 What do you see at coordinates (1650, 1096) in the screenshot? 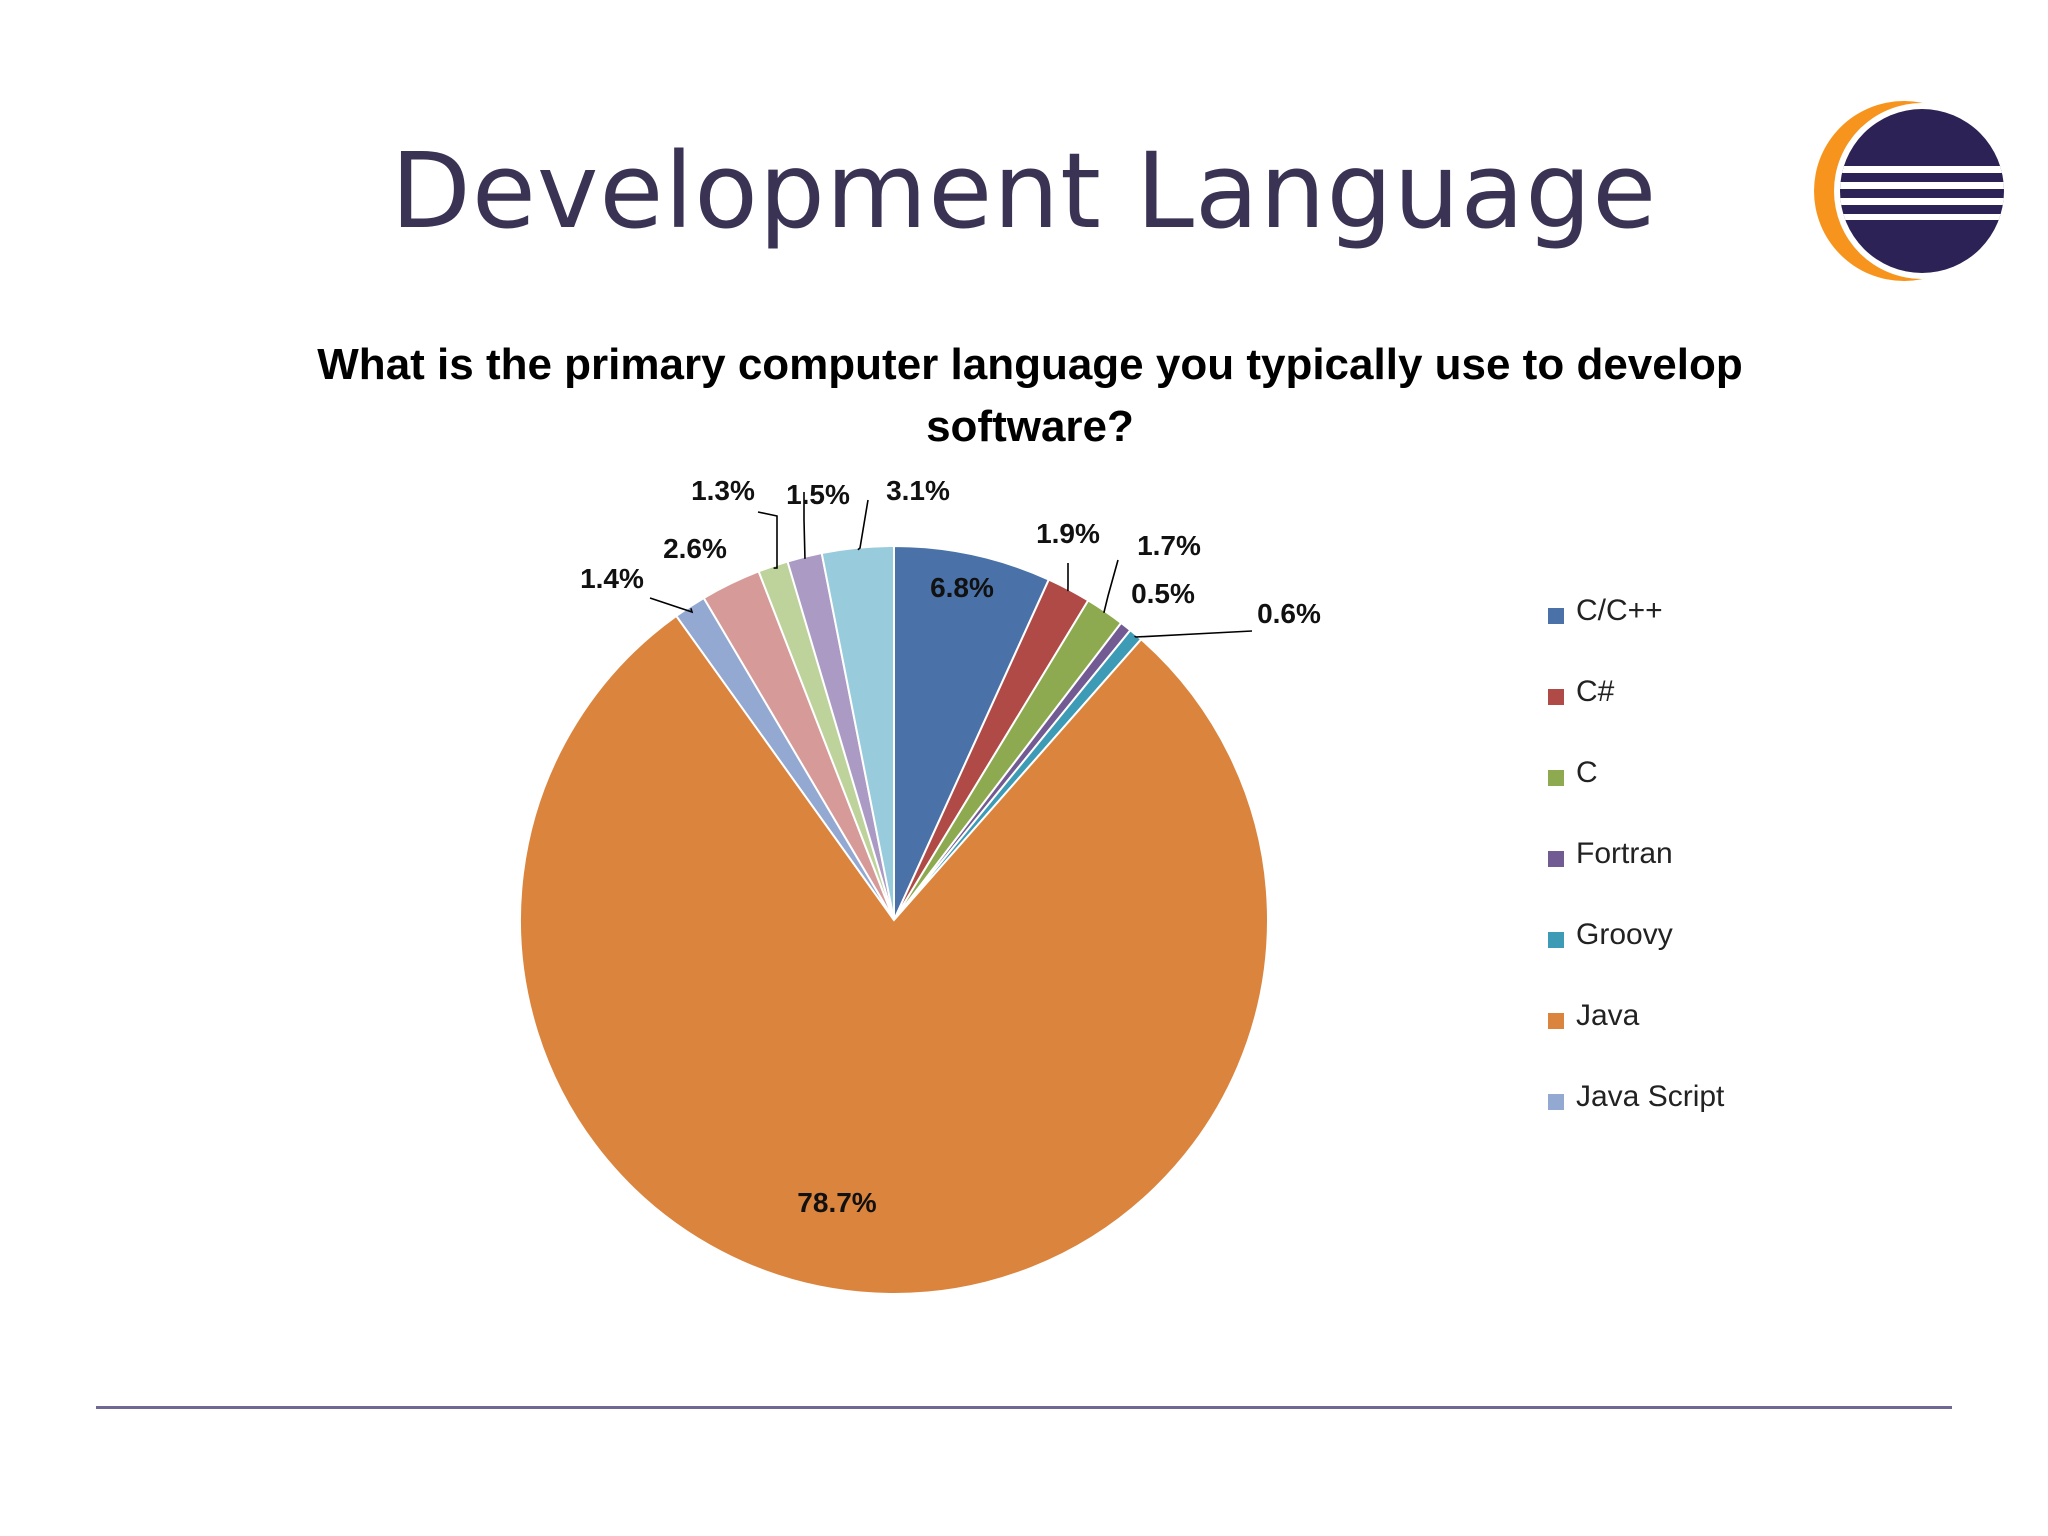
I see `legend-label: Java Script` at bounding box center [1650, 1096].